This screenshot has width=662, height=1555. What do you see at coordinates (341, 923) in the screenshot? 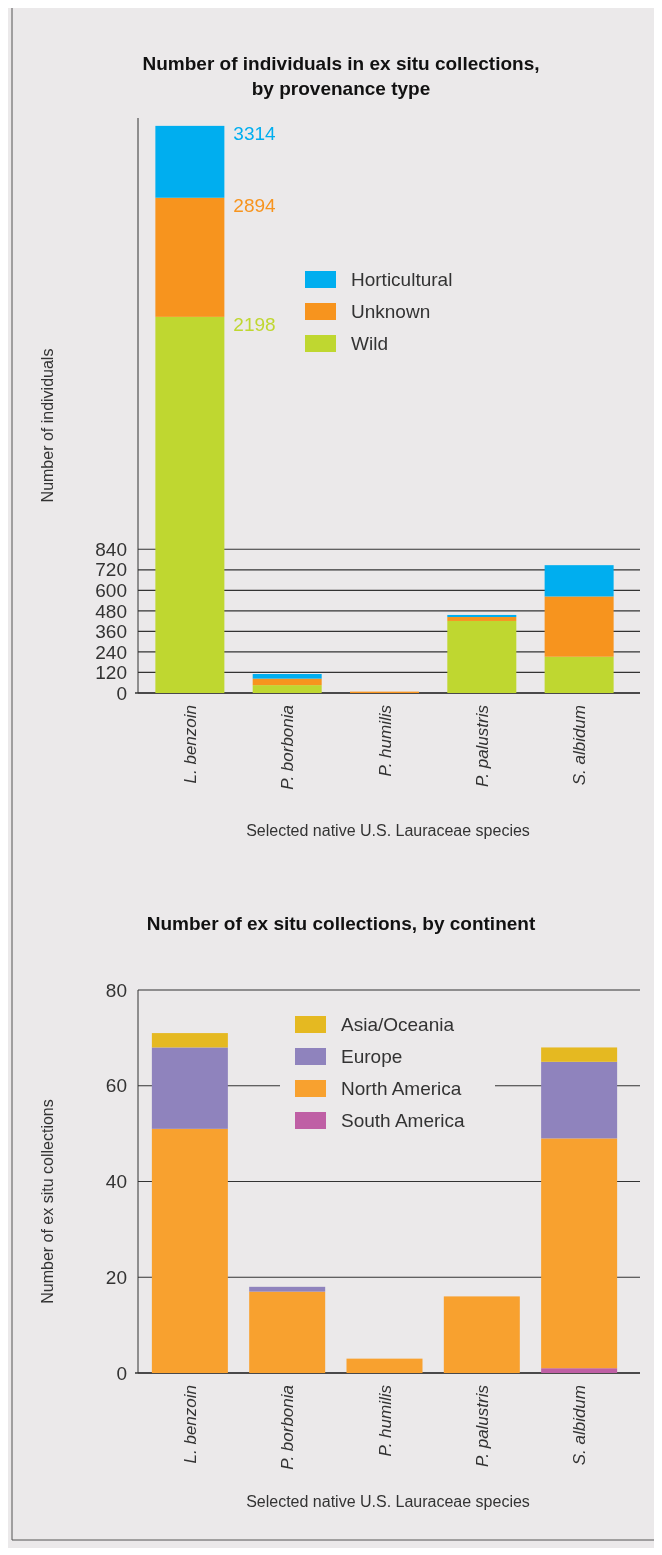
I see `chart-title: Number of ex situ collections, by continent` at bounding box center [341, 923].